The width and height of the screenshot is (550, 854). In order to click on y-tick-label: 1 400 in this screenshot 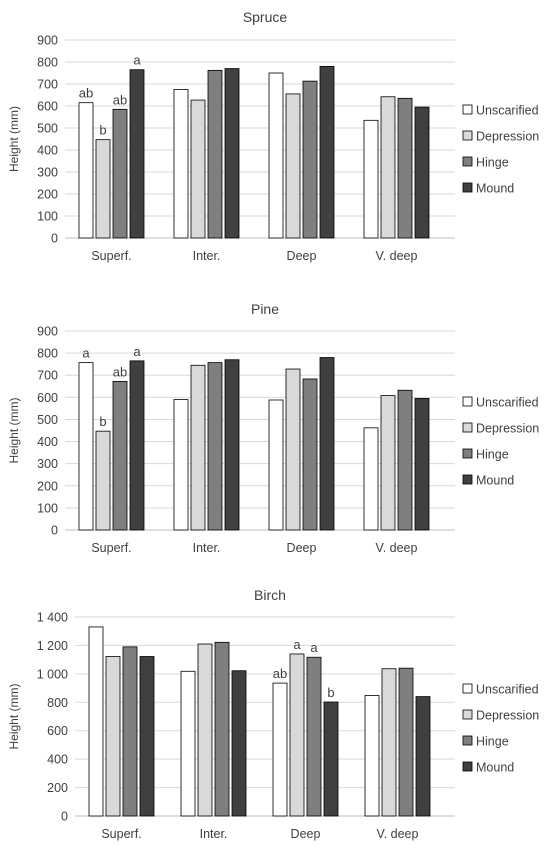, I will do `click(52, 618)`.